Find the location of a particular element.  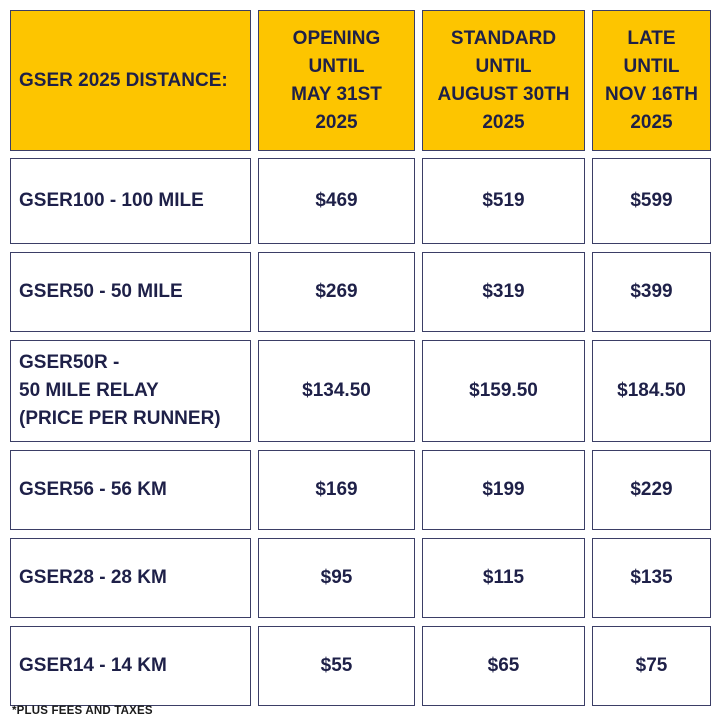

price-value: $599 is located at coordinates (651, 200).